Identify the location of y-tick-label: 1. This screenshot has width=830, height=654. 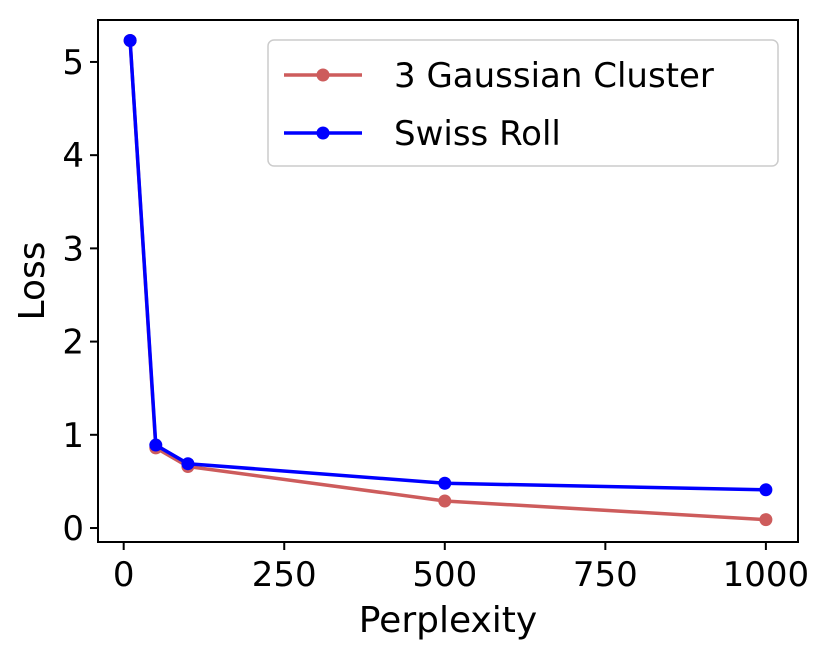
(73, 436).